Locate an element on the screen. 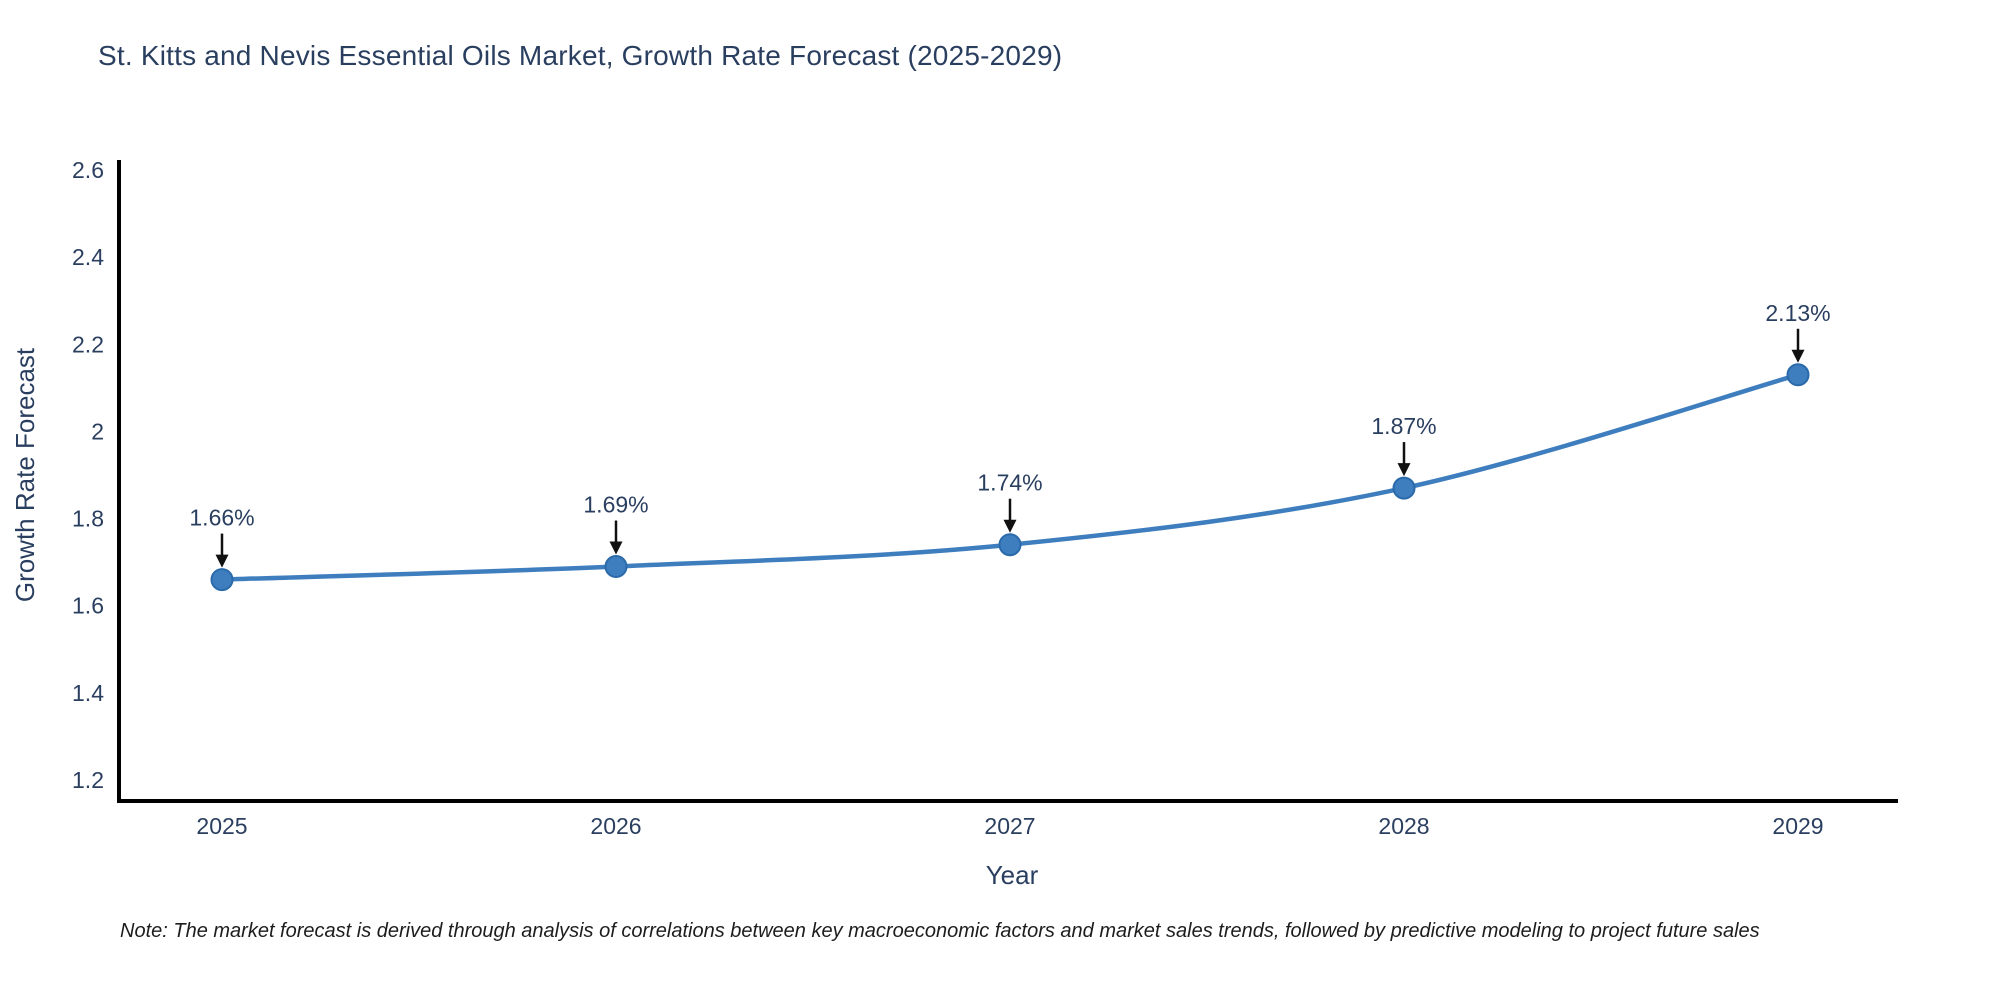  y-tick-label: 1.2 is located at coordinates (88, 780).